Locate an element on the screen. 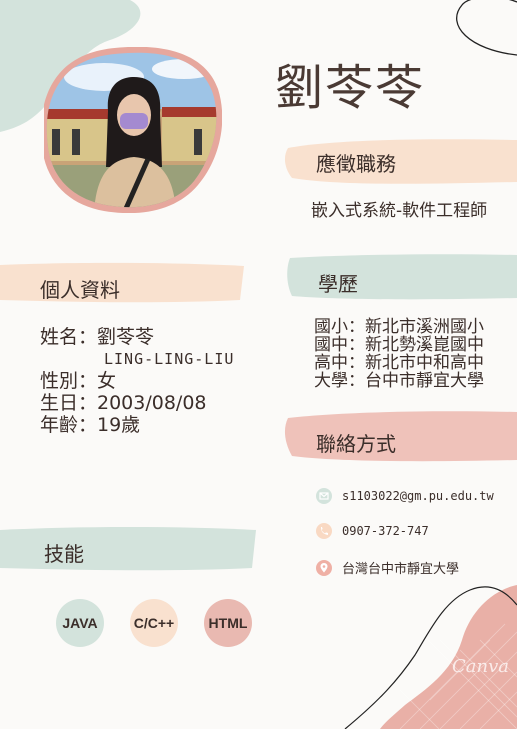 This screenshot has height=729, width=517. education-section-title: 學歷 is located at coordinates (338, 284).